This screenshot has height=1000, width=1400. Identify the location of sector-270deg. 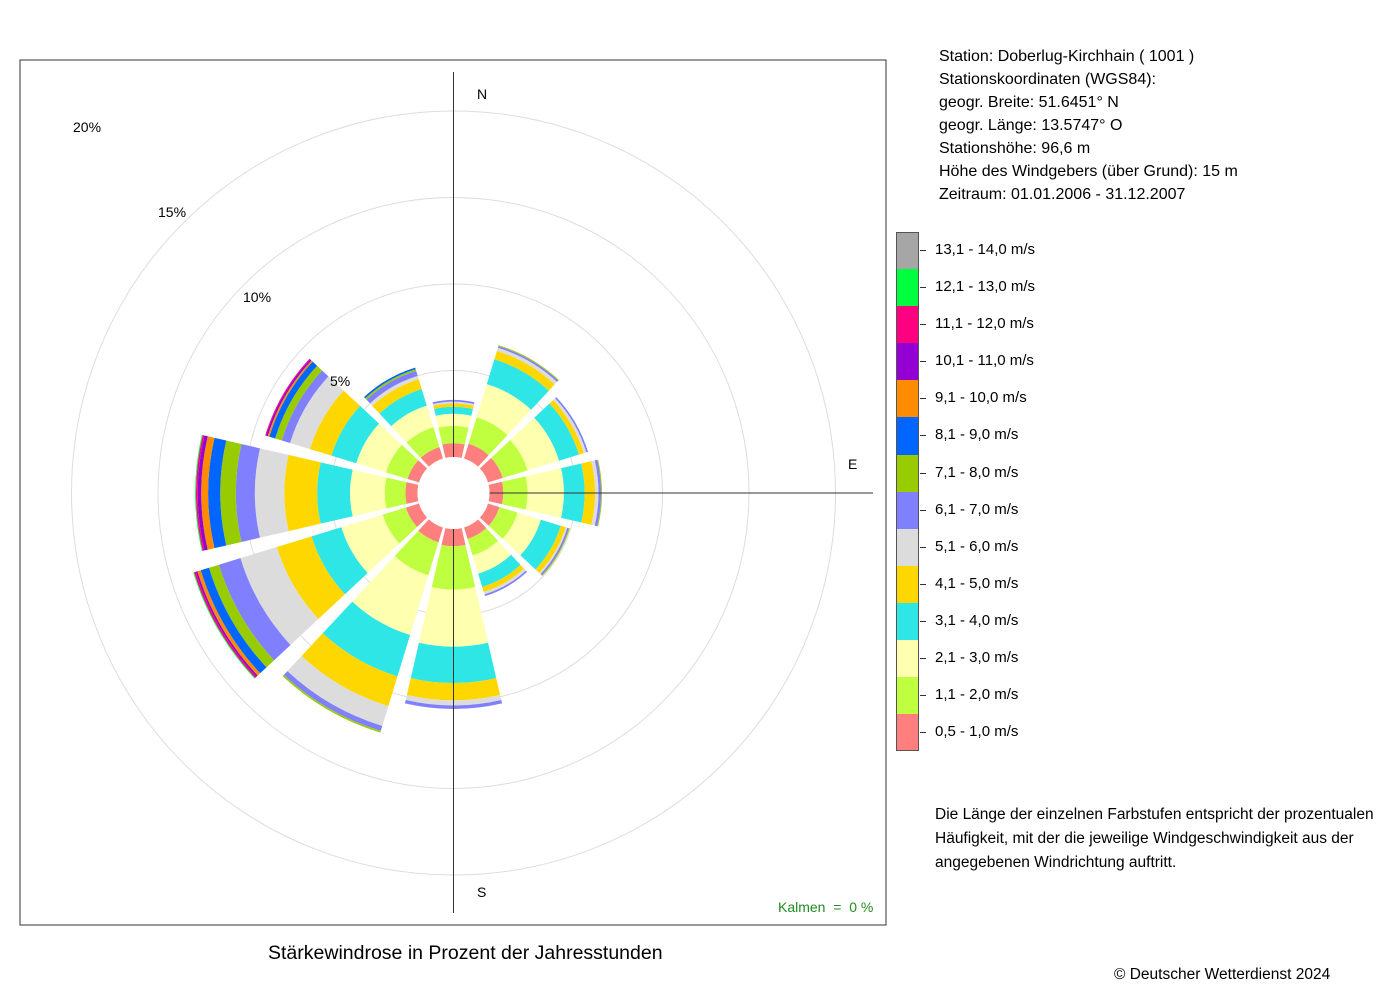
(307, 493).